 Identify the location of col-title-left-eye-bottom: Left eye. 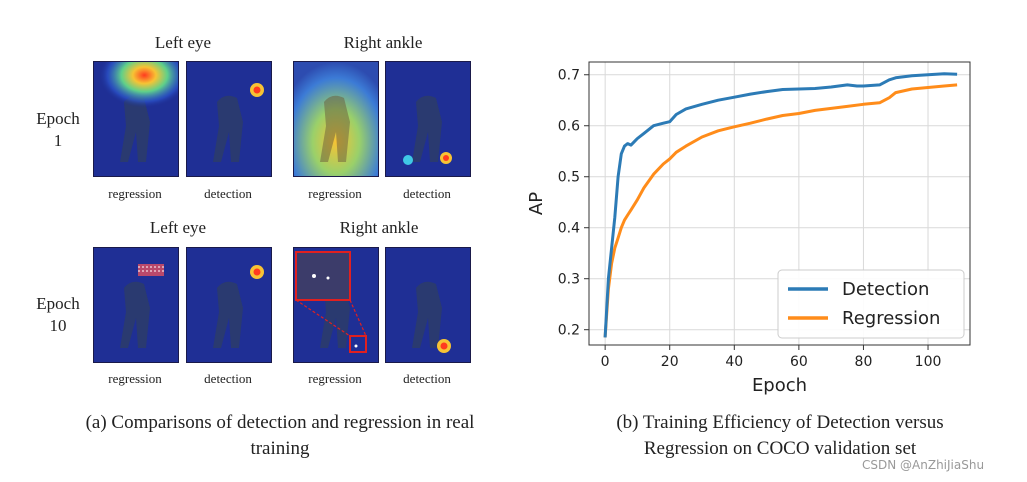
(178, 227).